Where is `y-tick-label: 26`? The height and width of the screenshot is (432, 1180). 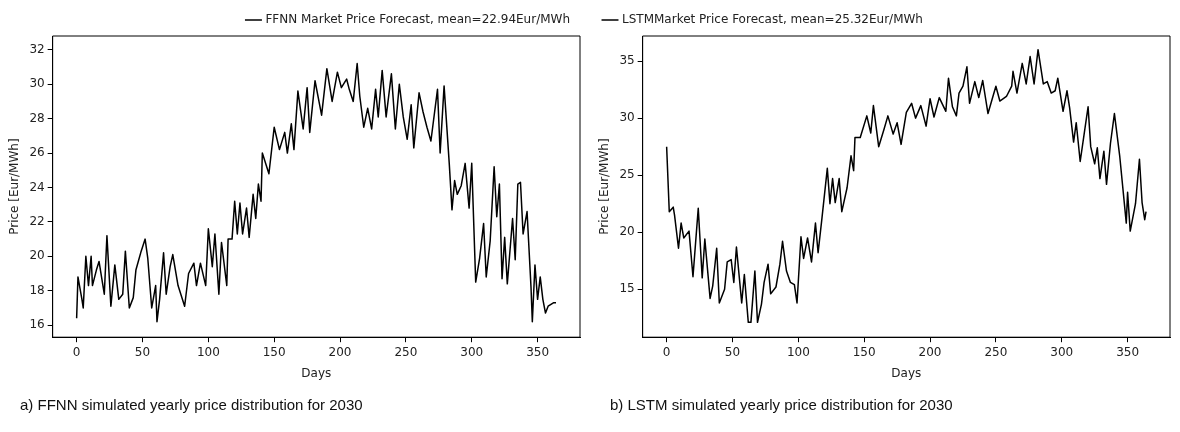 y-tick-label: 26 is located at coordinates (37, 152).